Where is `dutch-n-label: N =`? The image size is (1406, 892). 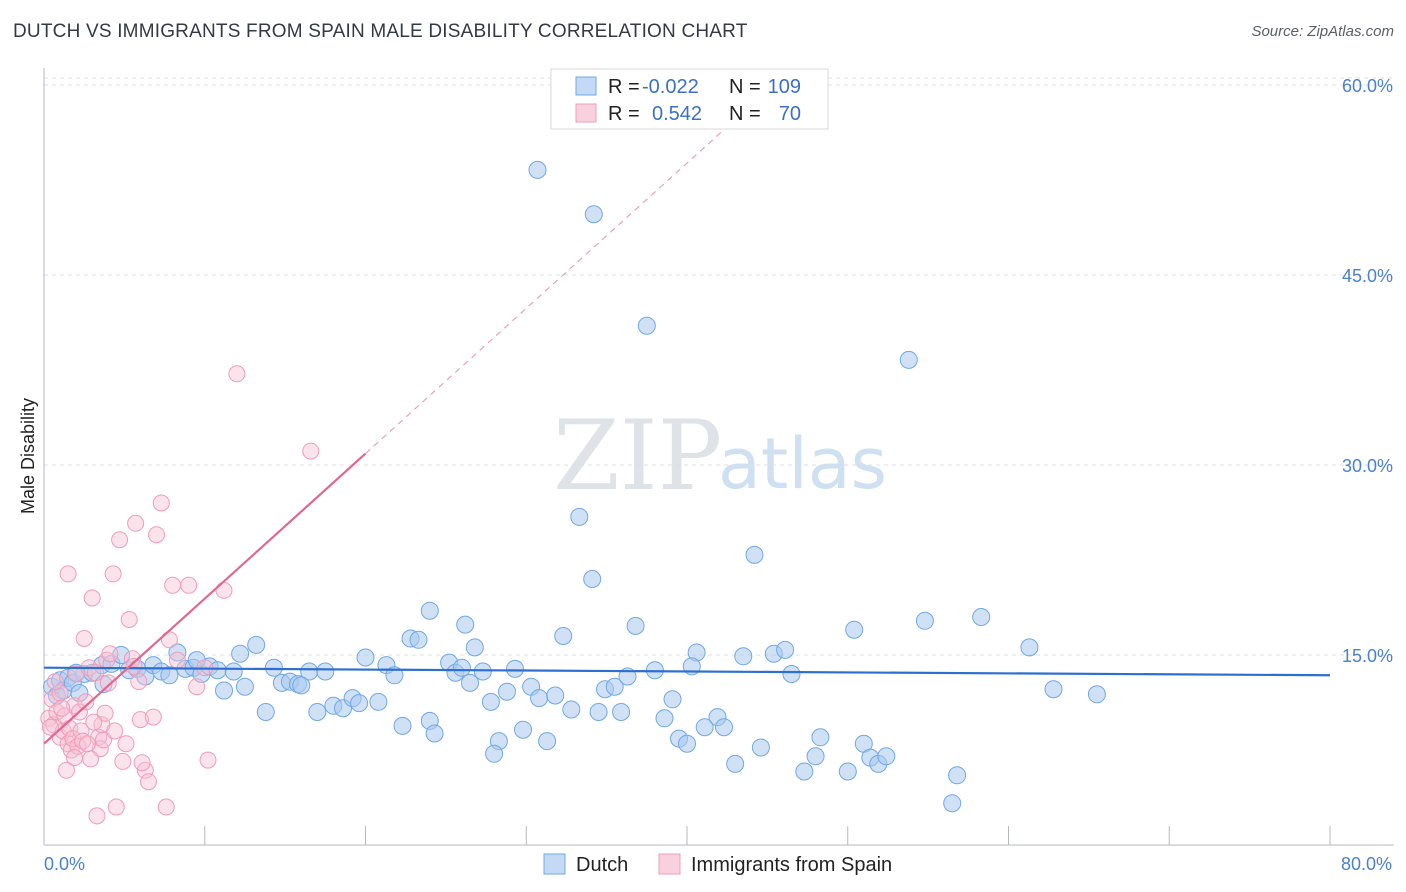 dutch-n-label: N = is located at coordinates (745, 87).